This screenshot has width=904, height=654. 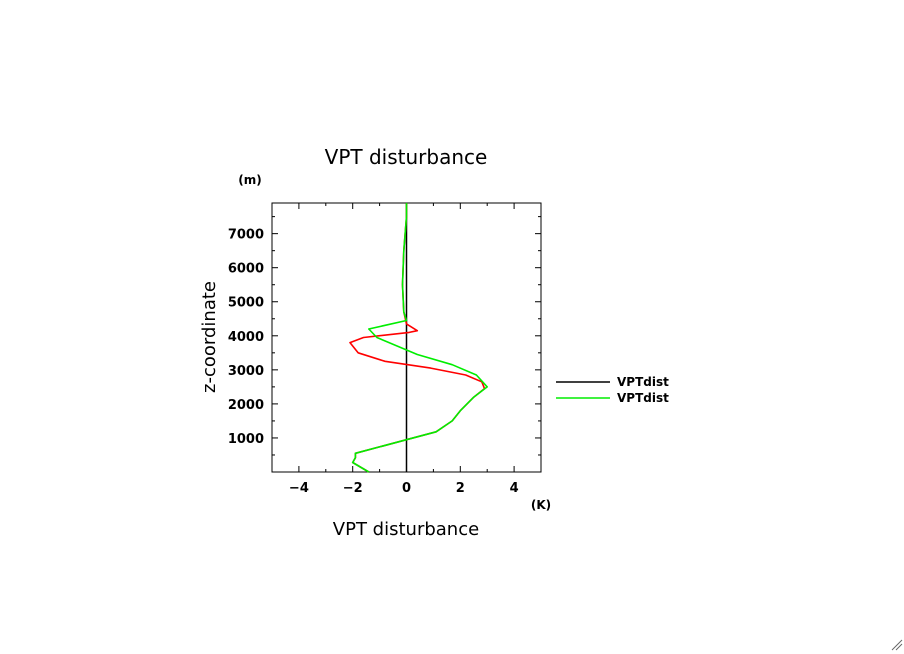 I want to click on x-axis-label: VPT disturbance, so click(x=406, y=529).